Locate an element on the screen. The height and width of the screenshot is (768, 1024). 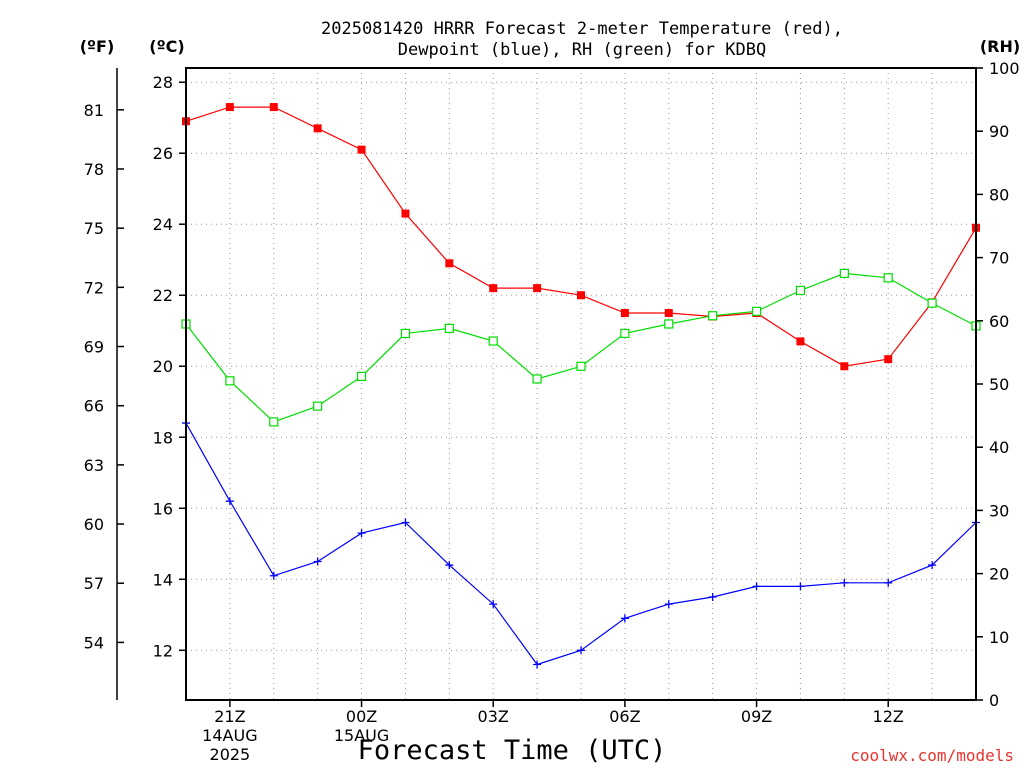
fahrenheit-tick-label: 75 is located at coordinates (94, 228).